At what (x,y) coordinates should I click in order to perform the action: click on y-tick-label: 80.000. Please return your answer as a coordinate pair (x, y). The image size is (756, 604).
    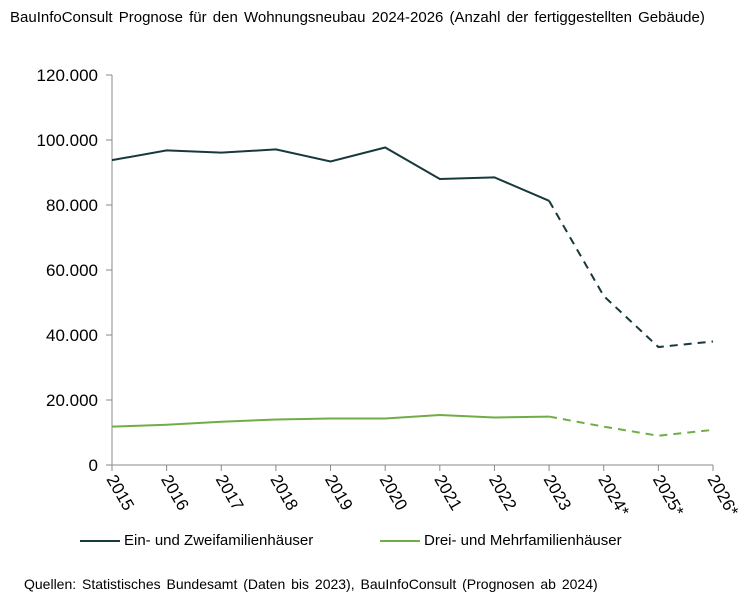
    Looking at the image, I should click on (72, 205).